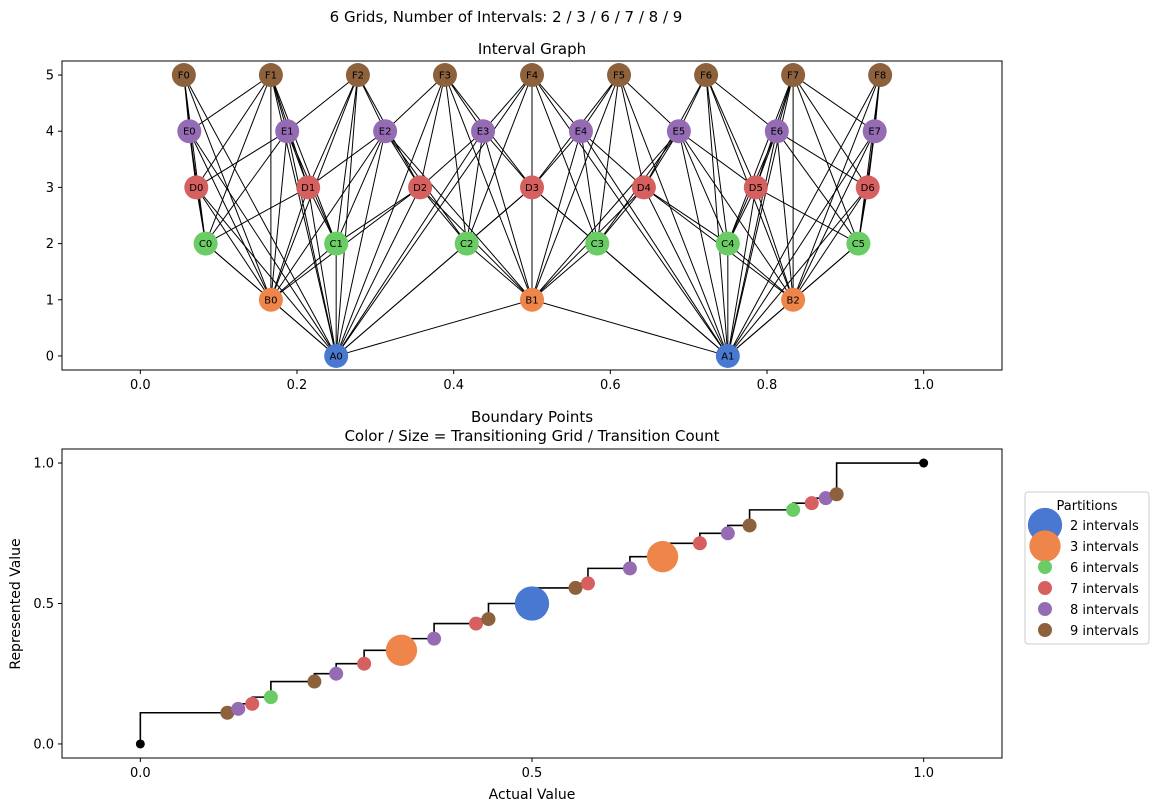  I want to click on graph-node-label: E3, so click(483, 132).